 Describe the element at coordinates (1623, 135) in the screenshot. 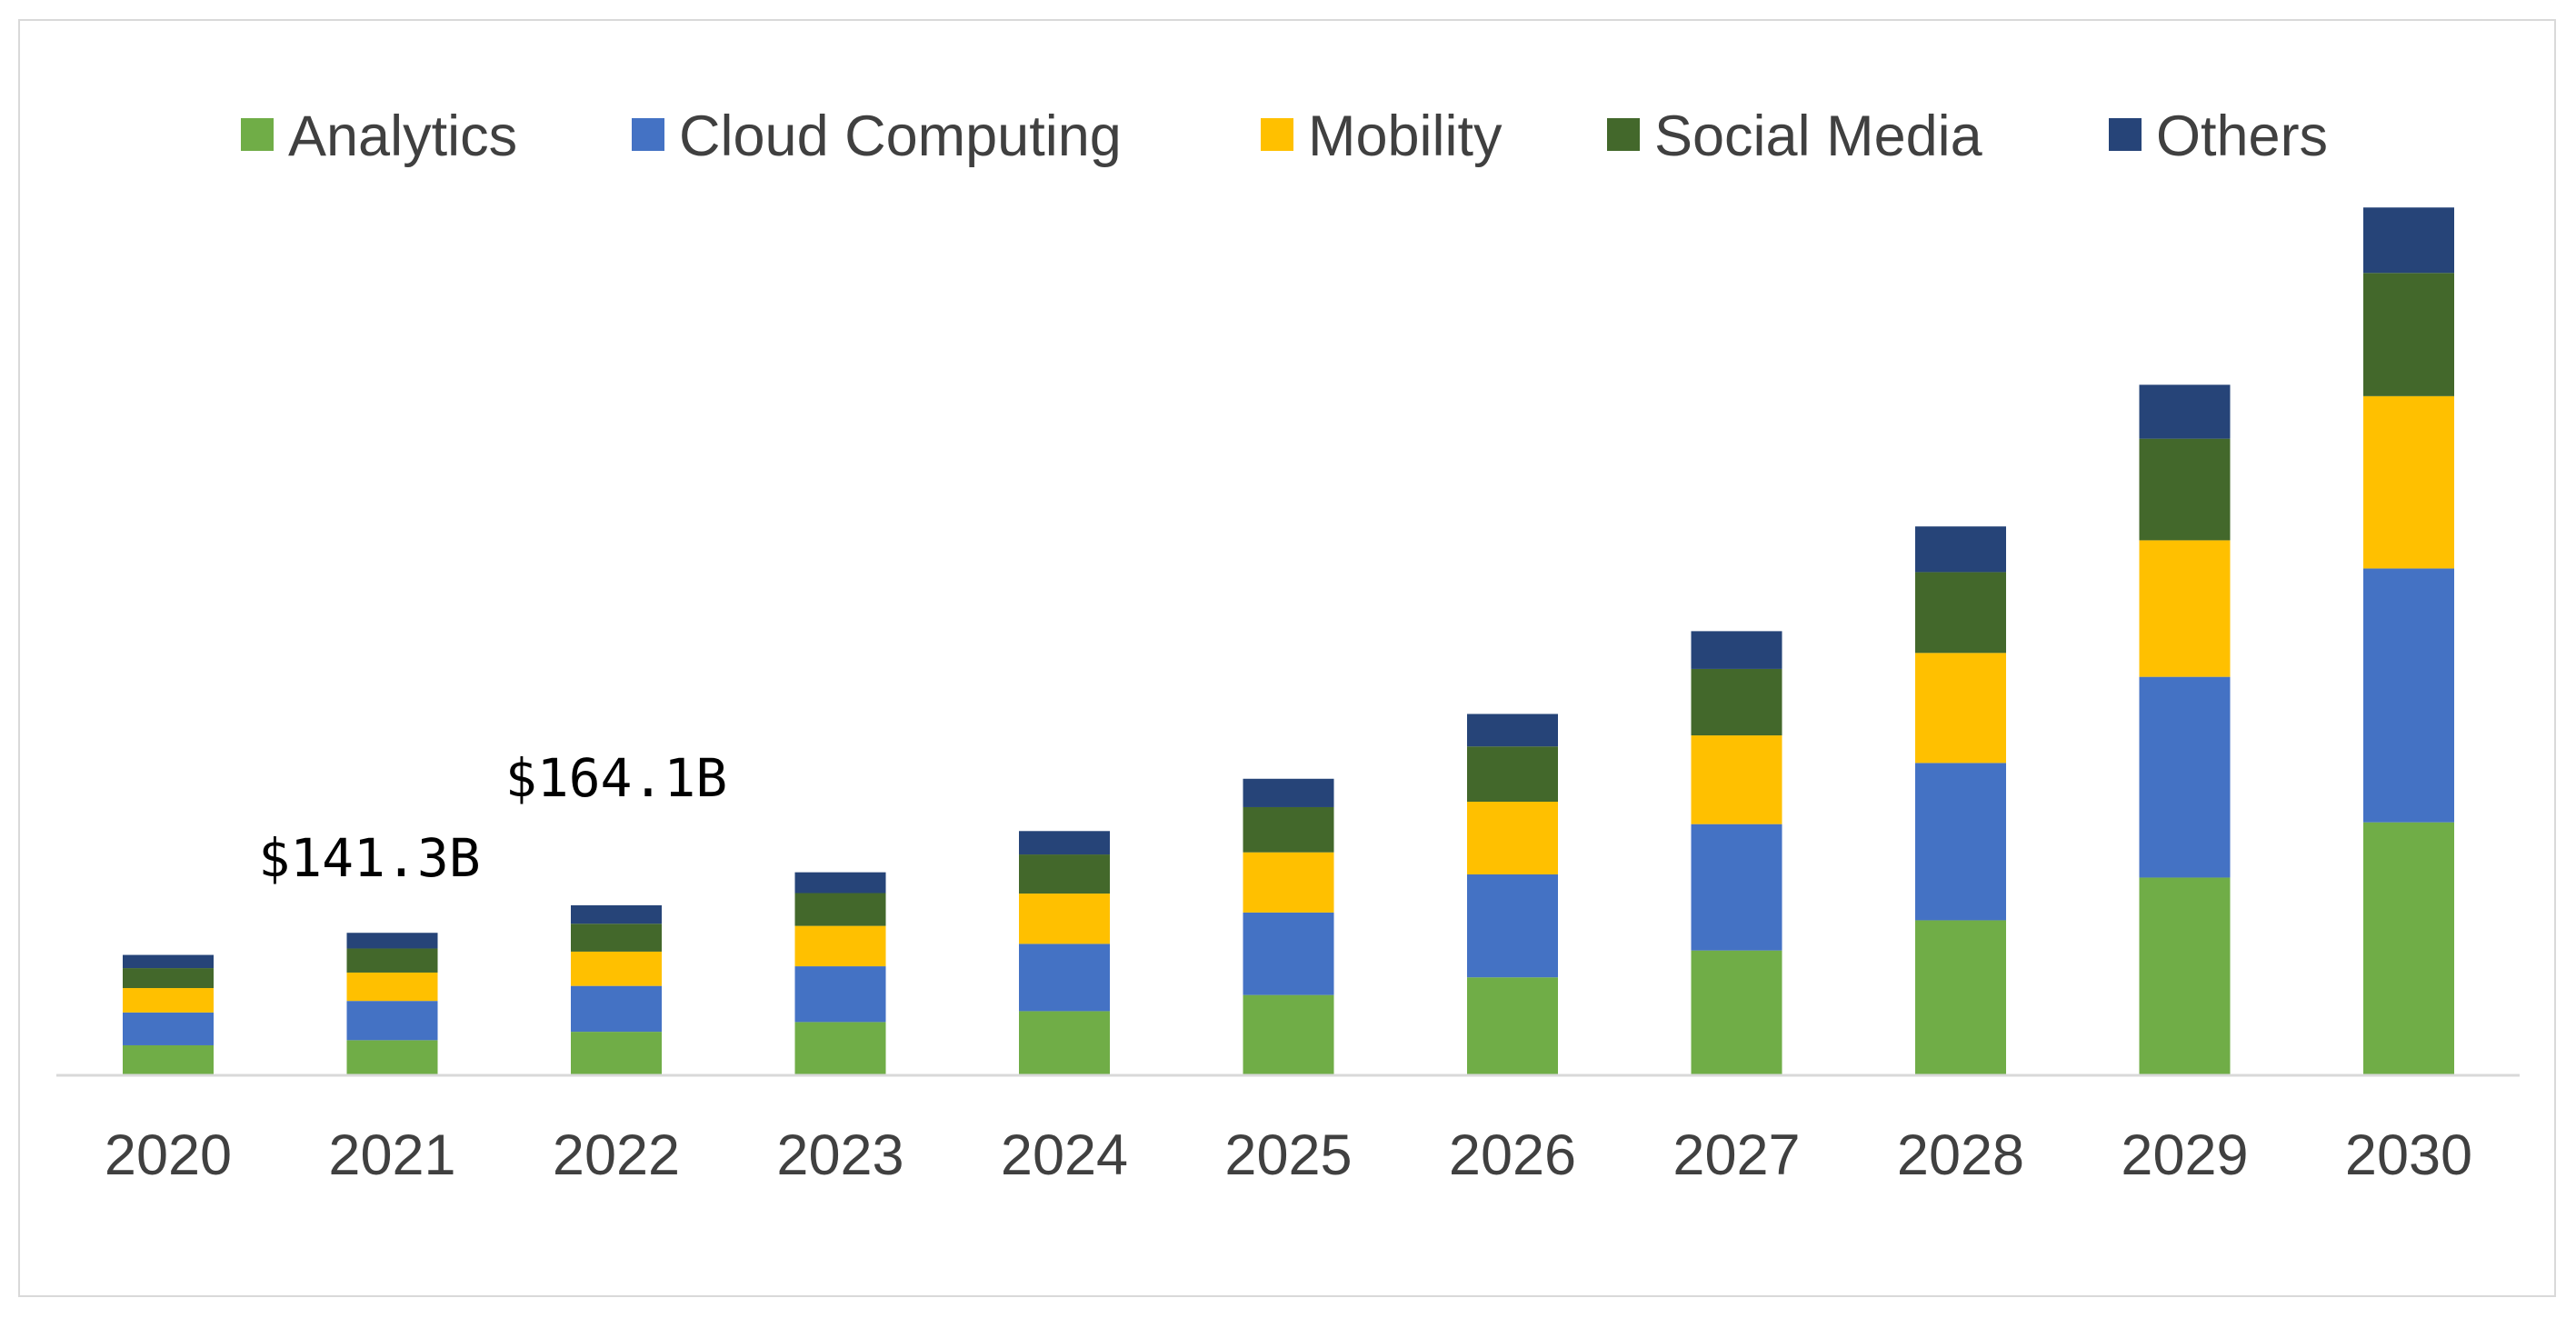

I see `legend-swatch-social-media` at that location.